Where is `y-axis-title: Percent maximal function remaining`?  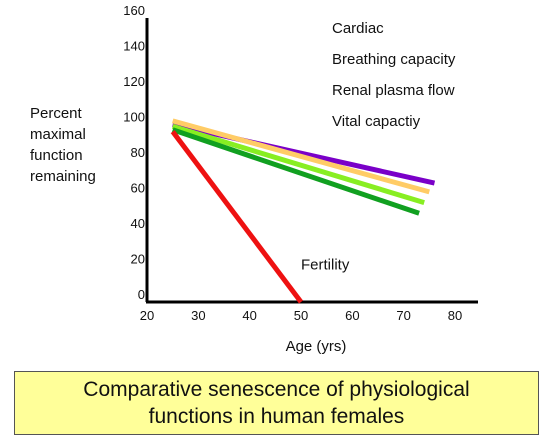 y-axis-title: Percent maximal function remaining is located at coordinates (63, 145).